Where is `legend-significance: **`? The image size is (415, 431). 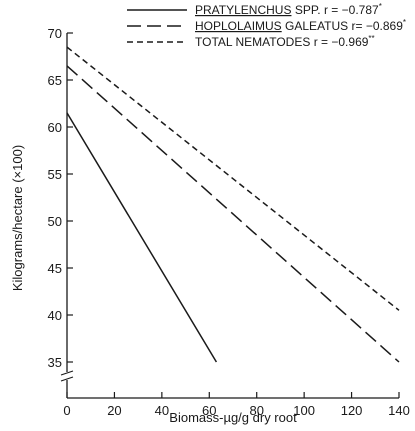
legend-significance: ** is located at coordinates (371, 38).